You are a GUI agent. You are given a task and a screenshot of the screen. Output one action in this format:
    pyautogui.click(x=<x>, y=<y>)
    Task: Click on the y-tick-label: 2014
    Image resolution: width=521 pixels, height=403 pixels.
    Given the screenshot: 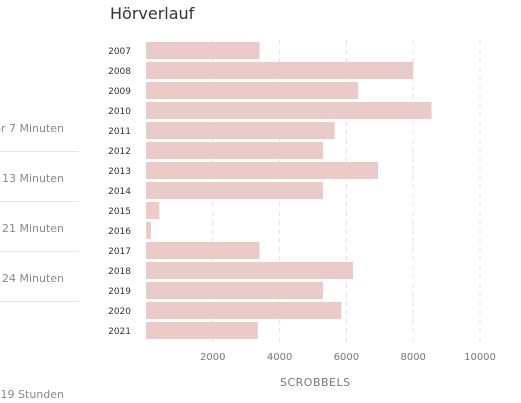 What is the action you would take?
    pyautogui.click(x=119, y=192)
    